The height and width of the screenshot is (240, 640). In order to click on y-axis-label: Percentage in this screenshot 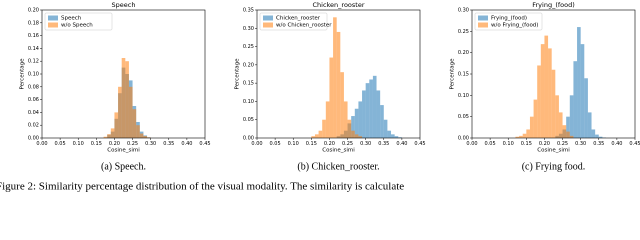, I will do `click(23, 74)`.